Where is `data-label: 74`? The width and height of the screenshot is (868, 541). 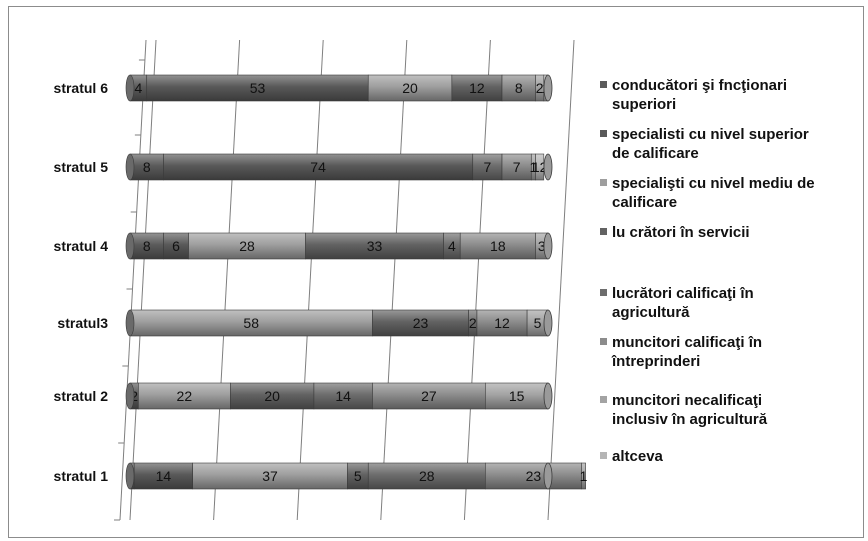 data-label: 74 is located at coordinates (318, 167).